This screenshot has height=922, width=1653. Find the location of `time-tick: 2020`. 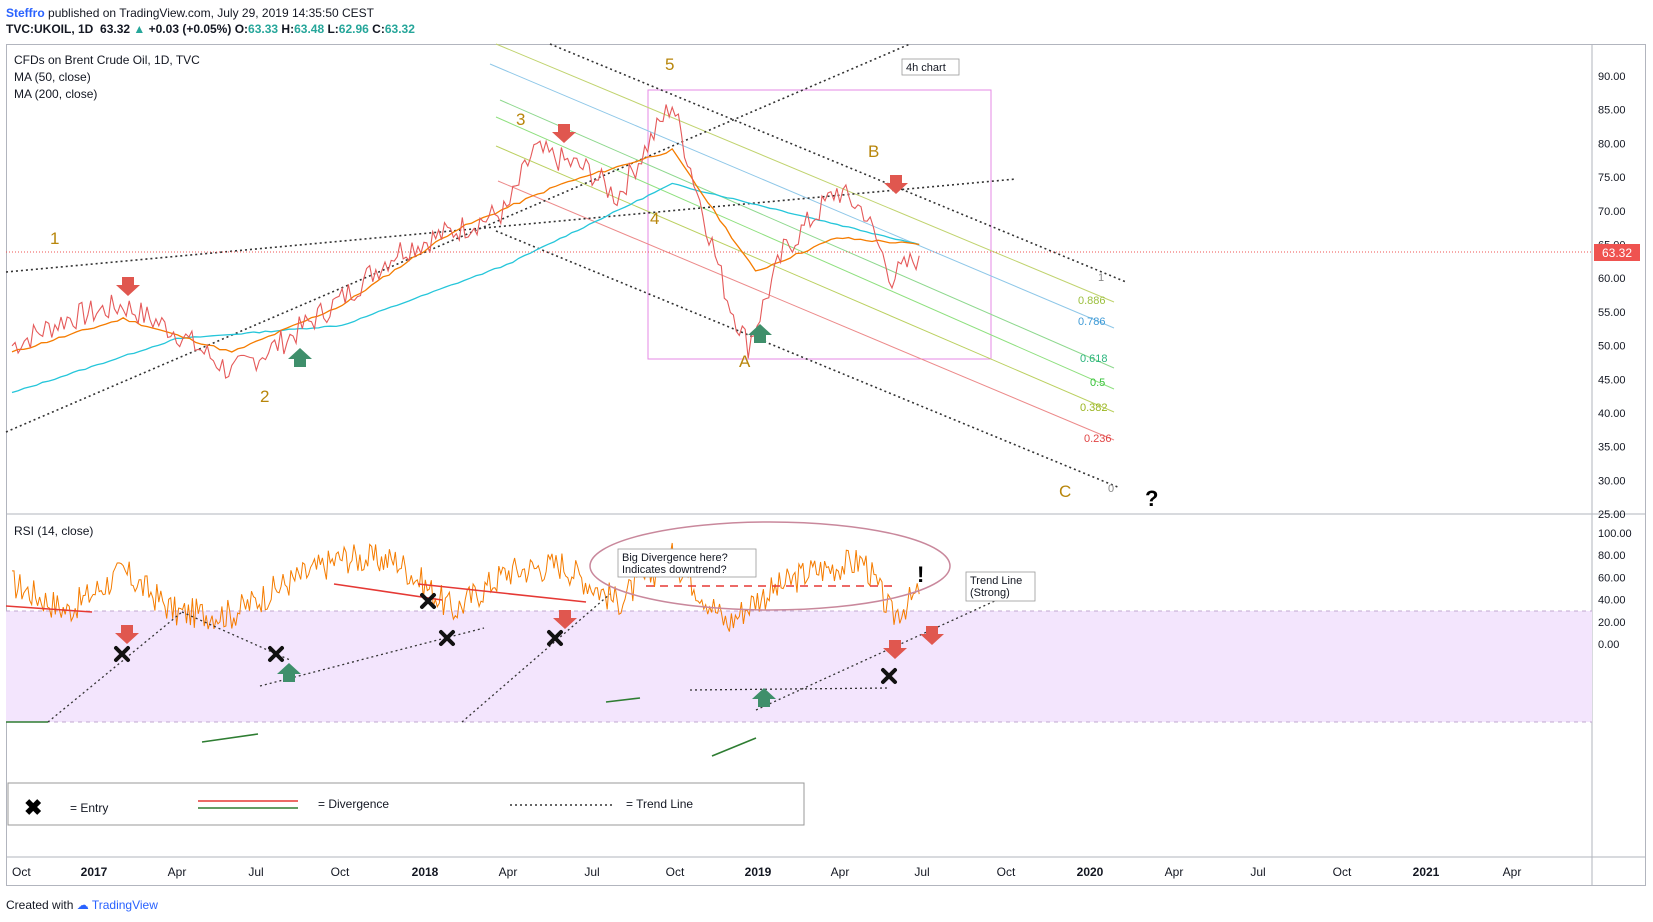

time-tick: 2020 is located at coordinates (1090, 872).